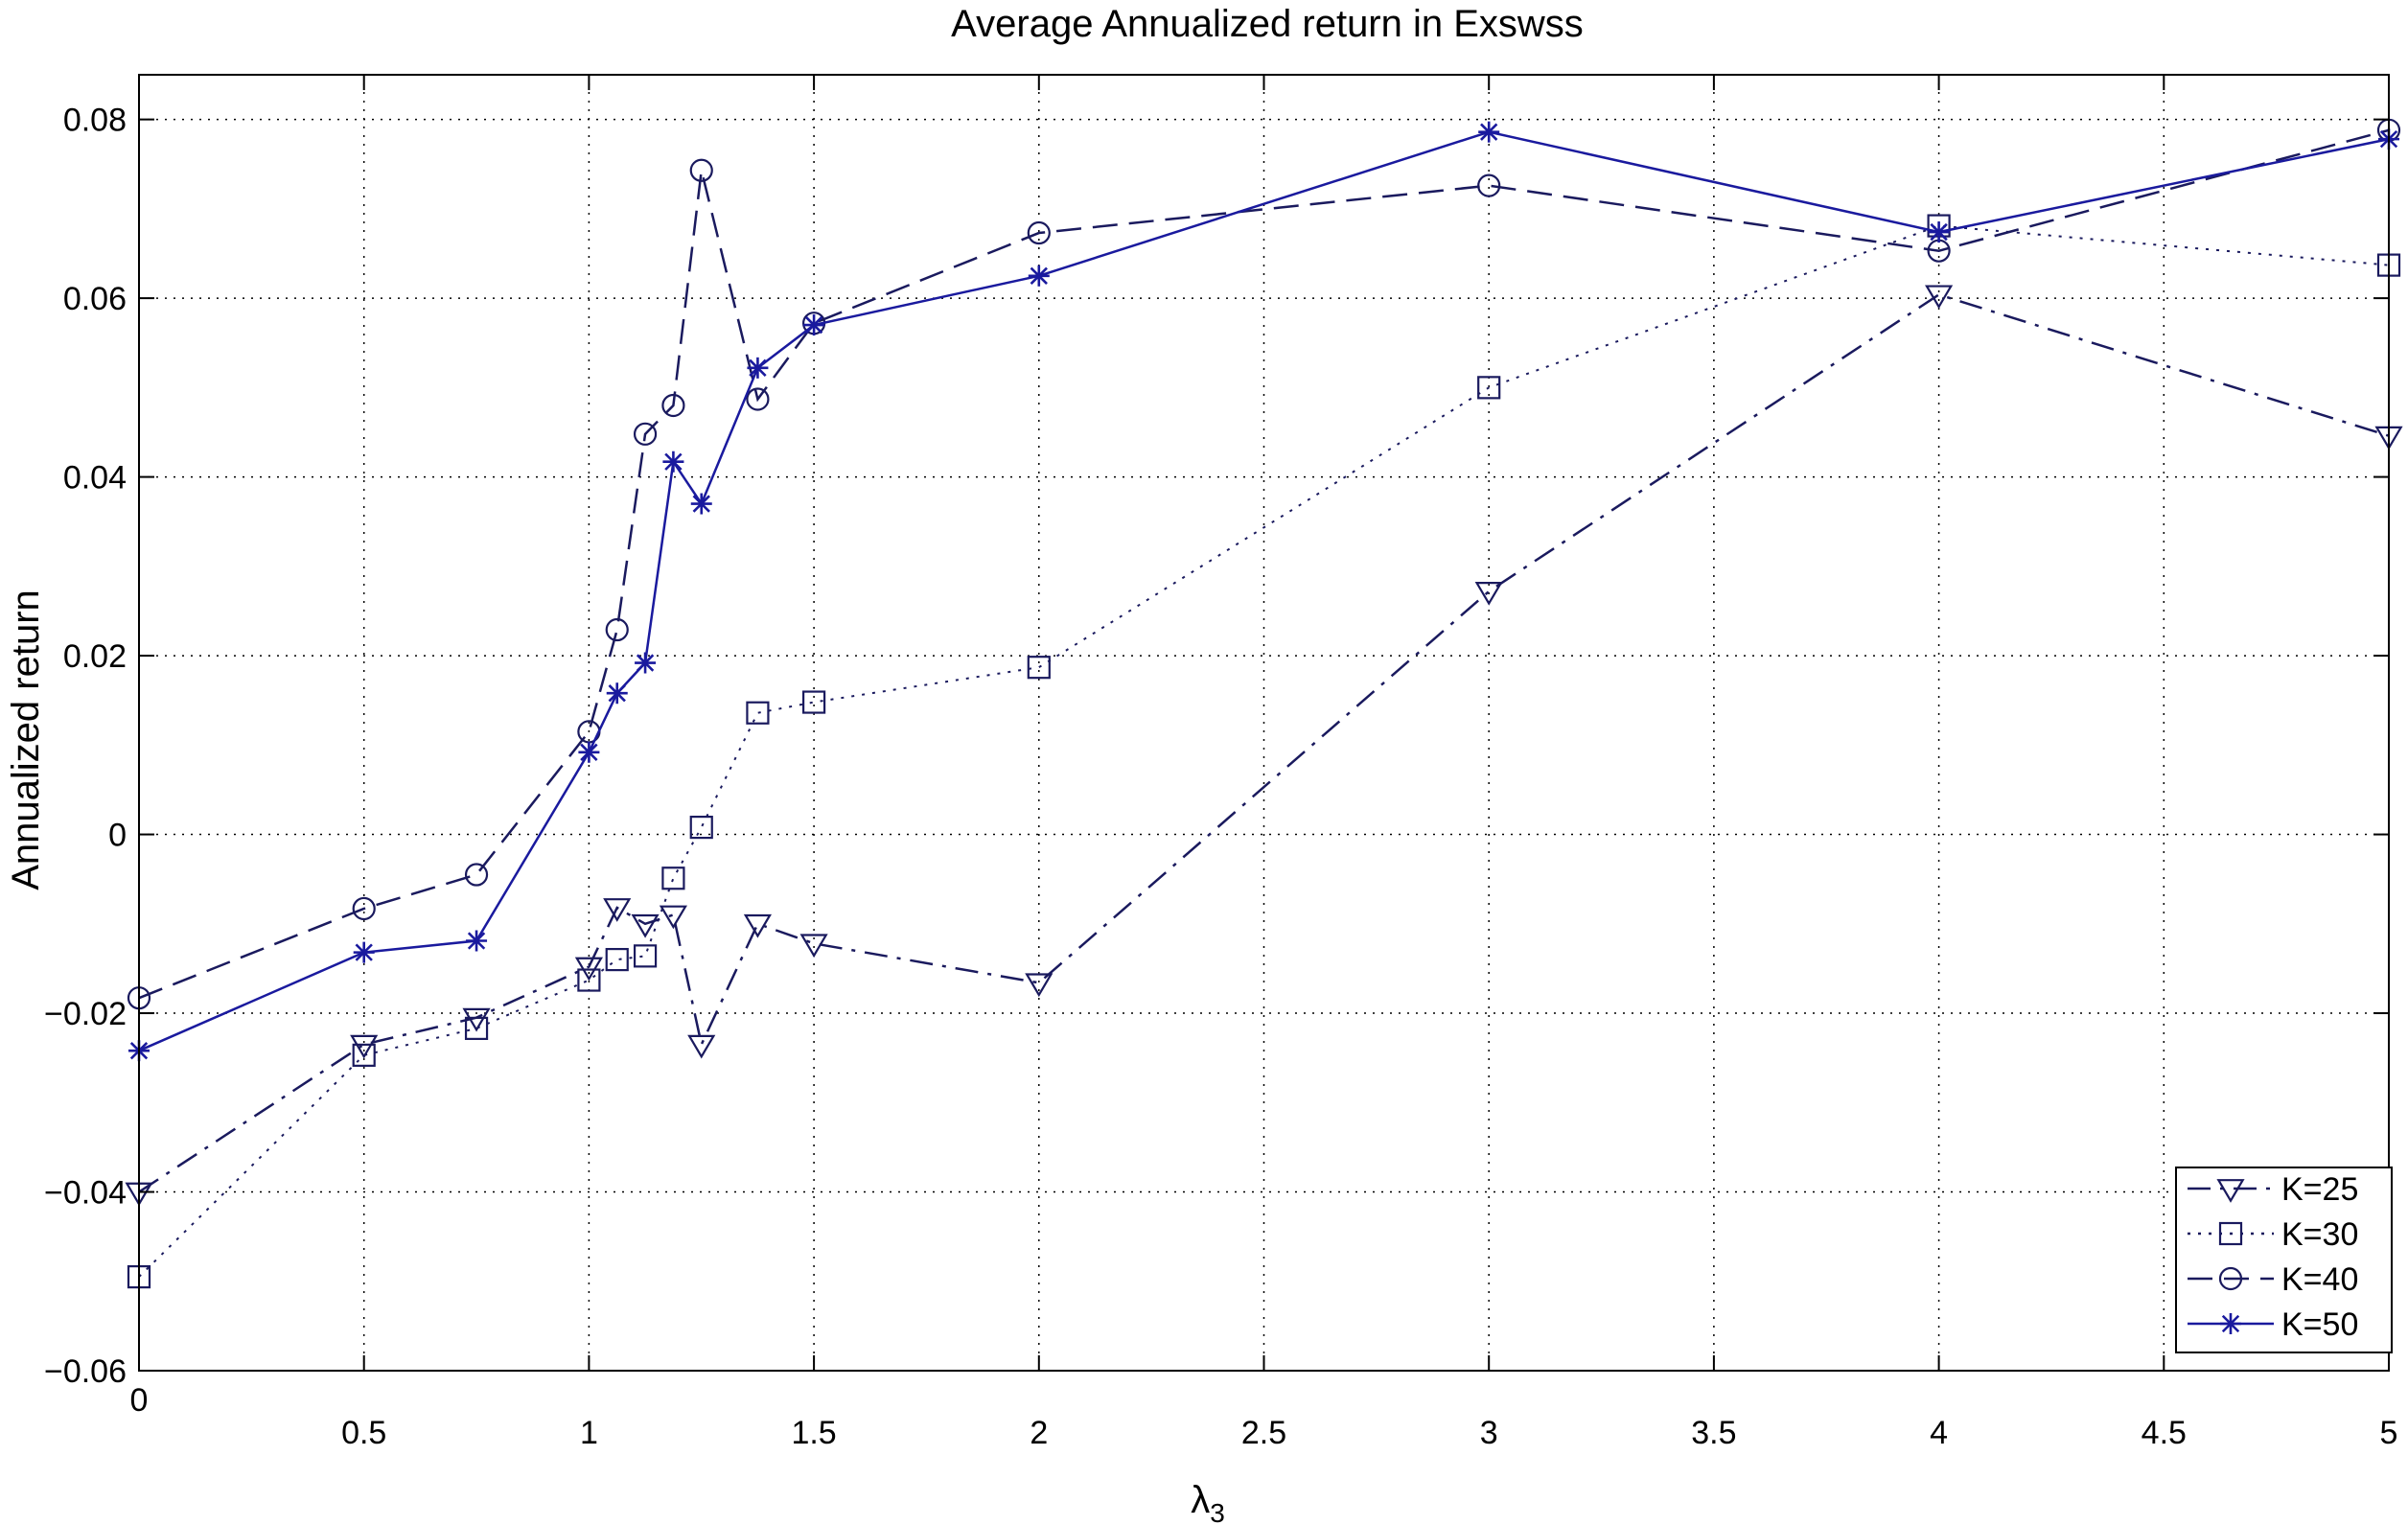 The height and width of the screenshot is (1525, 2408). What do you see at coordinates (1263, 1433) in the screenshot?
I see `x-tick-label: 2.5` at bounding box center [1263, 1433].